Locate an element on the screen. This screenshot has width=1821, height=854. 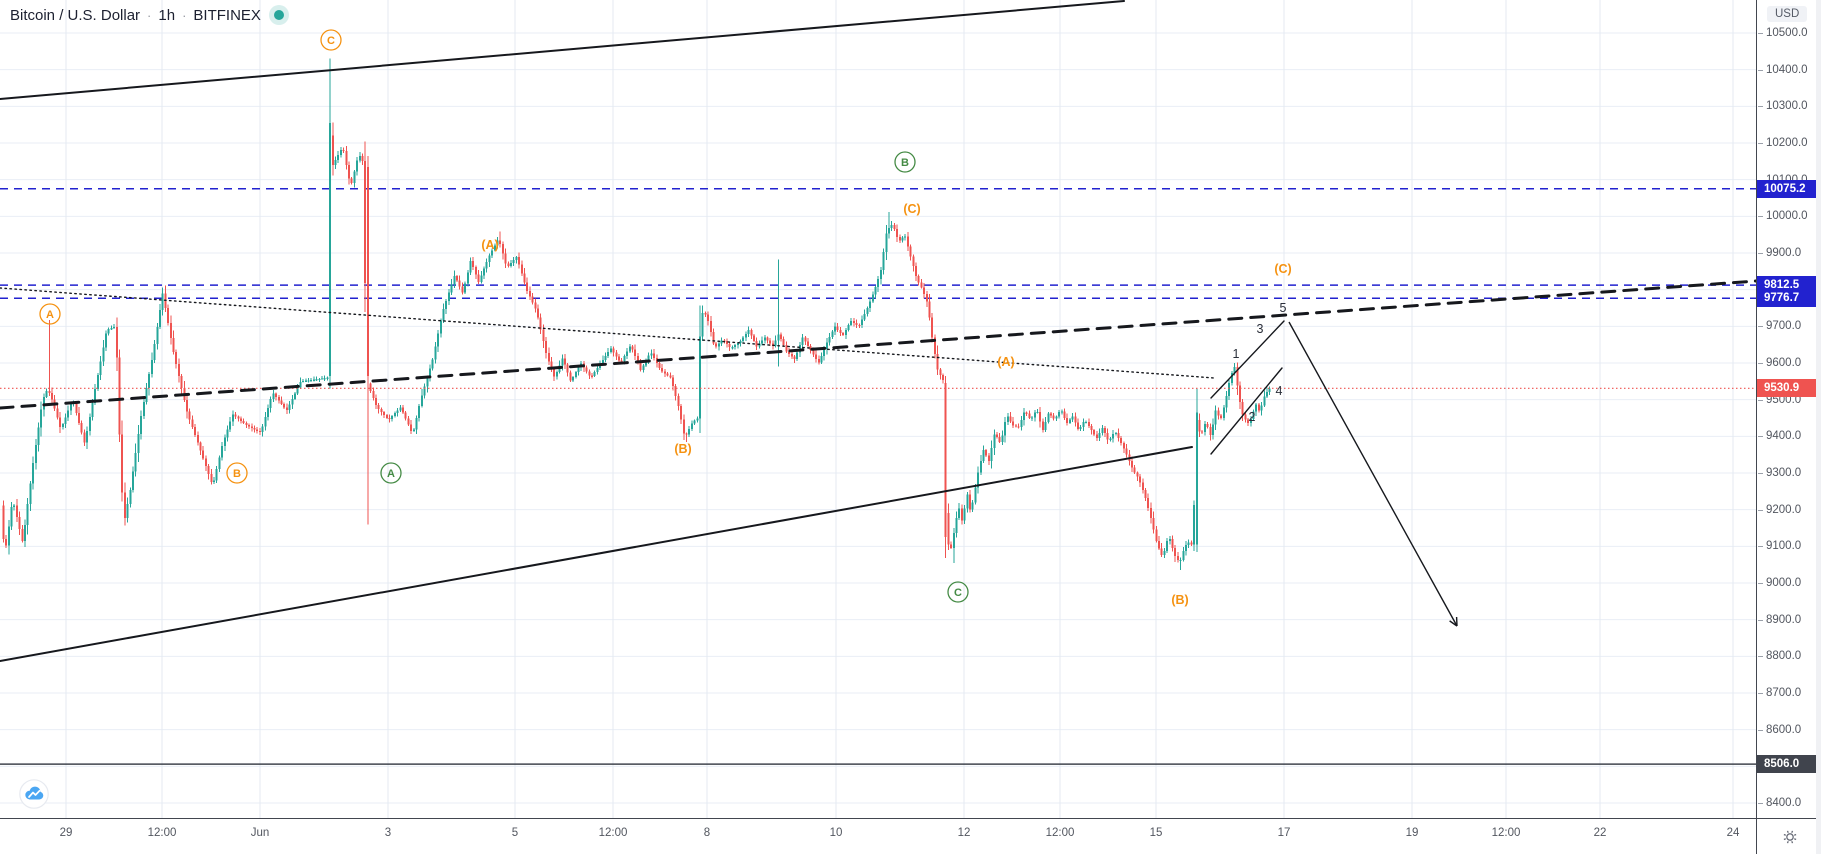
resistance-dashed-line is located at coordinates (878, 344).